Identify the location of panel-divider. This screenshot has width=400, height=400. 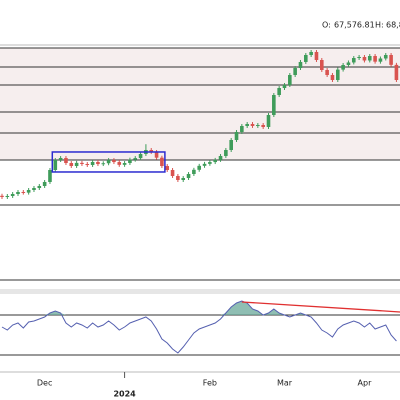
(200, 291).